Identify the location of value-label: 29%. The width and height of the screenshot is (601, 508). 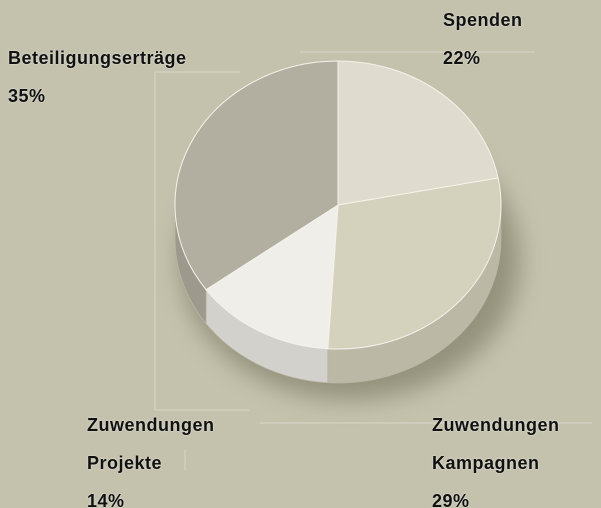
(451, 499).